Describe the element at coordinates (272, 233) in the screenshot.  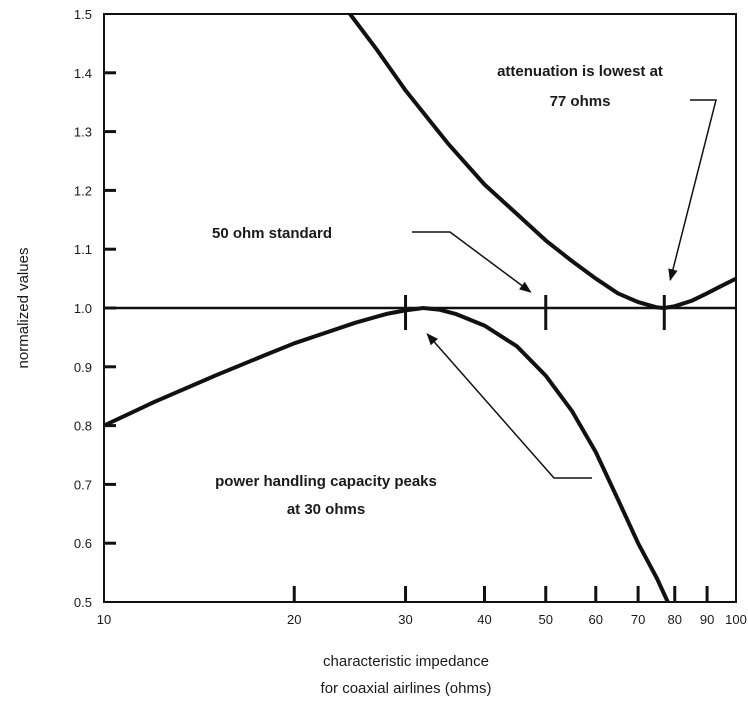
I see `annotation-50-ohm-label: 50 ohm standard` at that location.